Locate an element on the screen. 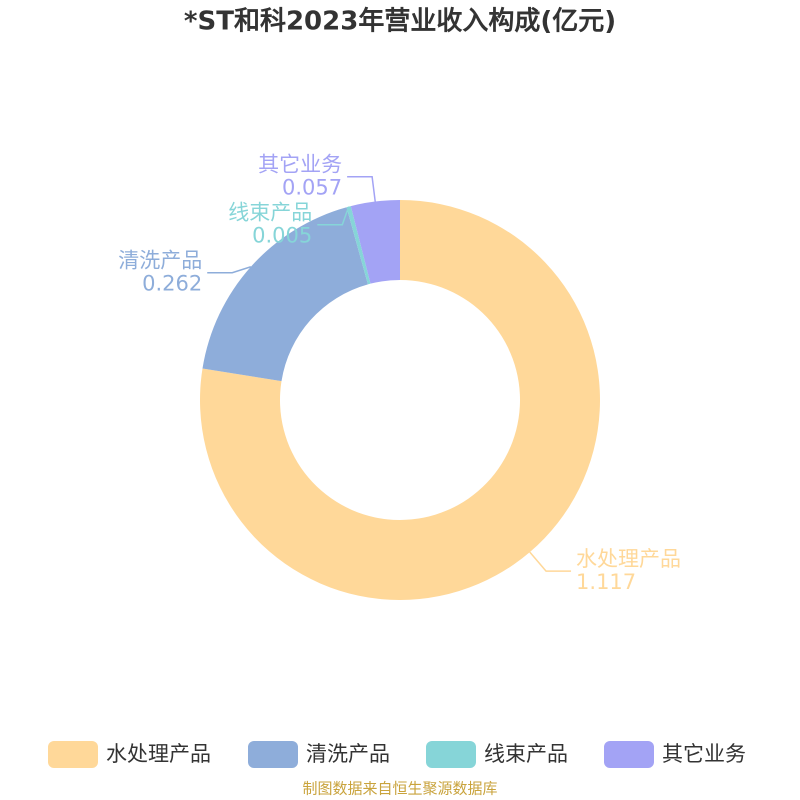  slice-label: 其它业务 is located at coordinates (300, 165).